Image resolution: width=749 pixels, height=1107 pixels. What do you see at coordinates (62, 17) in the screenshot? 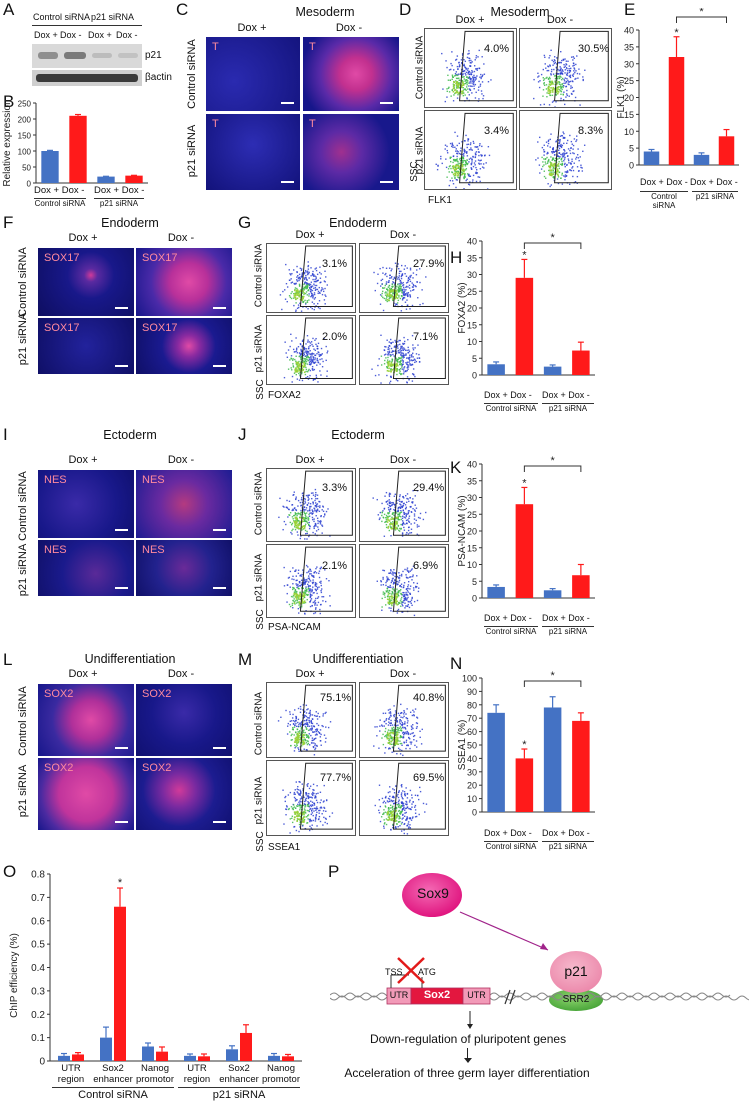
I see `panel-a-group-control: Control siRNA` at bounding box center [62, 17].